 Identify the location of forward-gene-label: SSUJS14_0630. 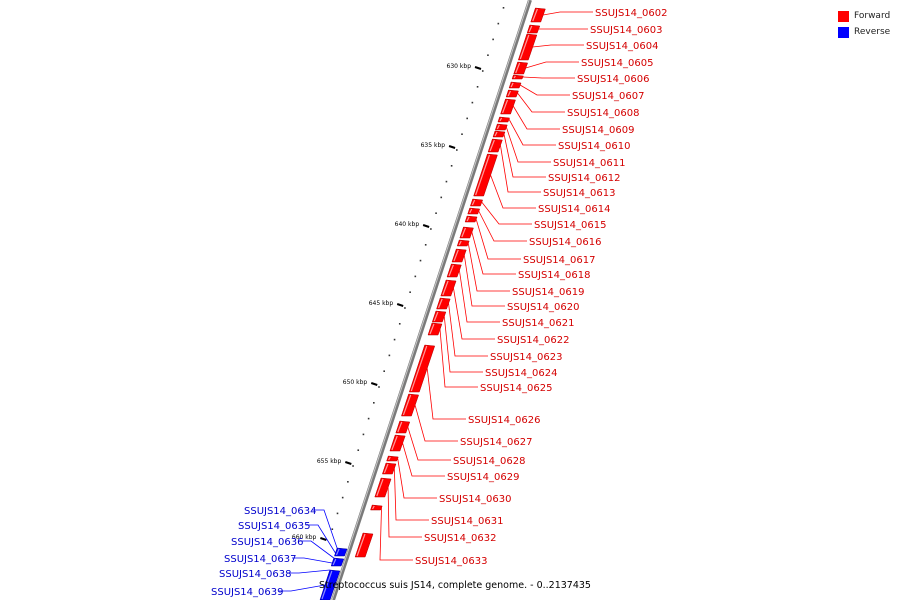
(475, 499).